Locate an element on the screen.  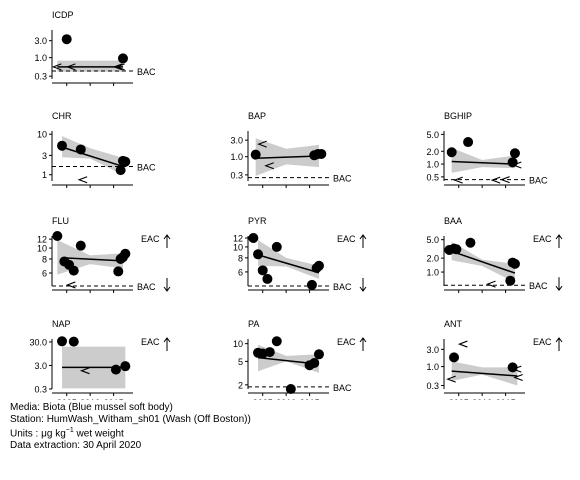
baa-y-tick-label-1: 2.0 is located at coordinates (432, 259).